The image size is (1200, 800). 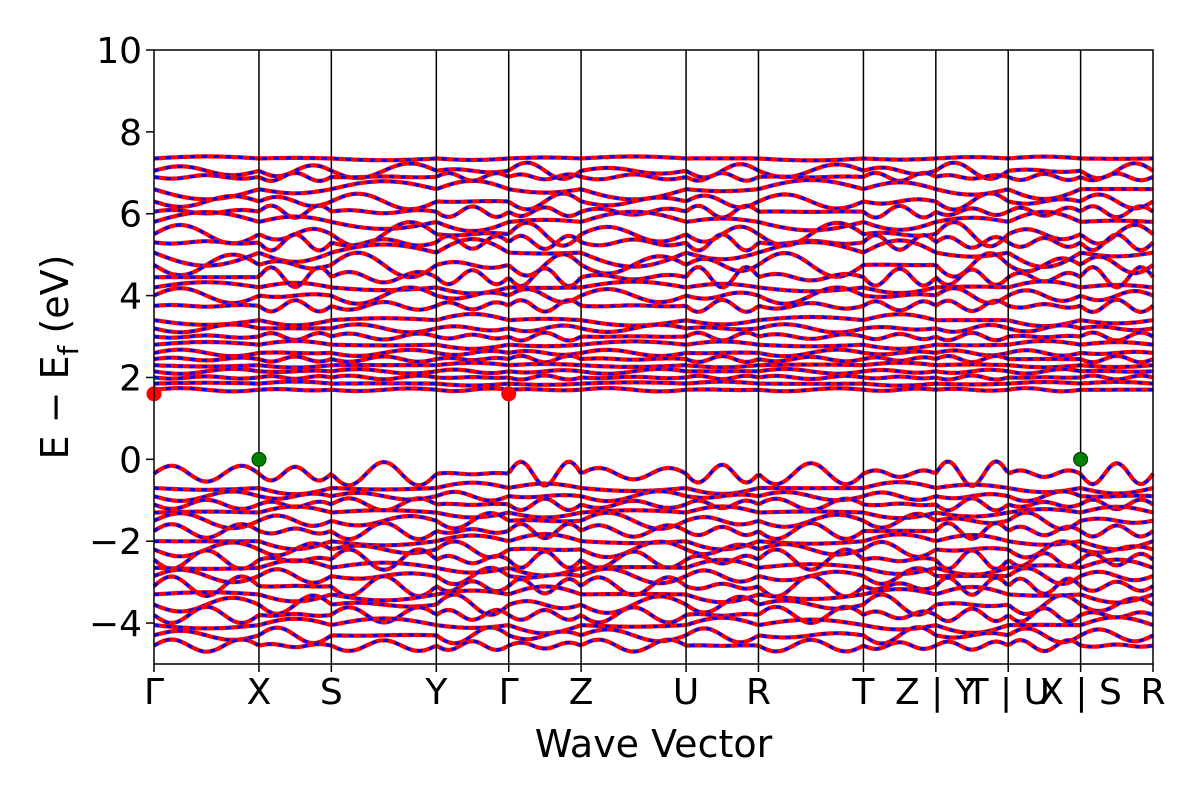 What do you see at coordinates (119, 51) in the screenshot?
I see `y-tick-label: 10` at bounding box center [119, 51].